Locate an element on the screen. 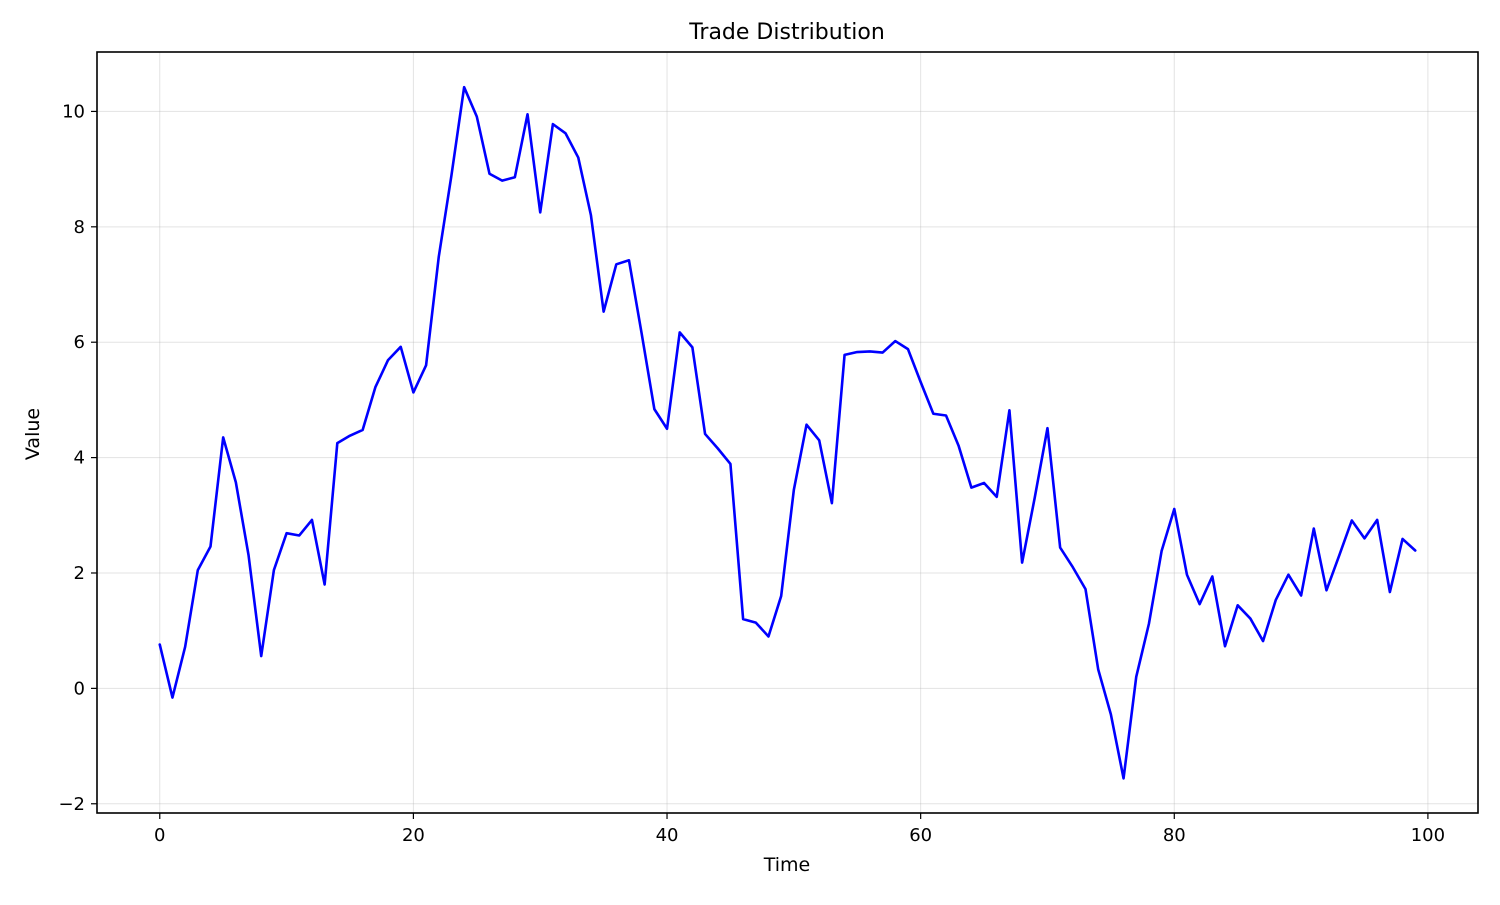 This screenshot has height=905, width=1500. x-axis-ticks: 0 20 40 60 80 100 is located at coordinates (799, 829).